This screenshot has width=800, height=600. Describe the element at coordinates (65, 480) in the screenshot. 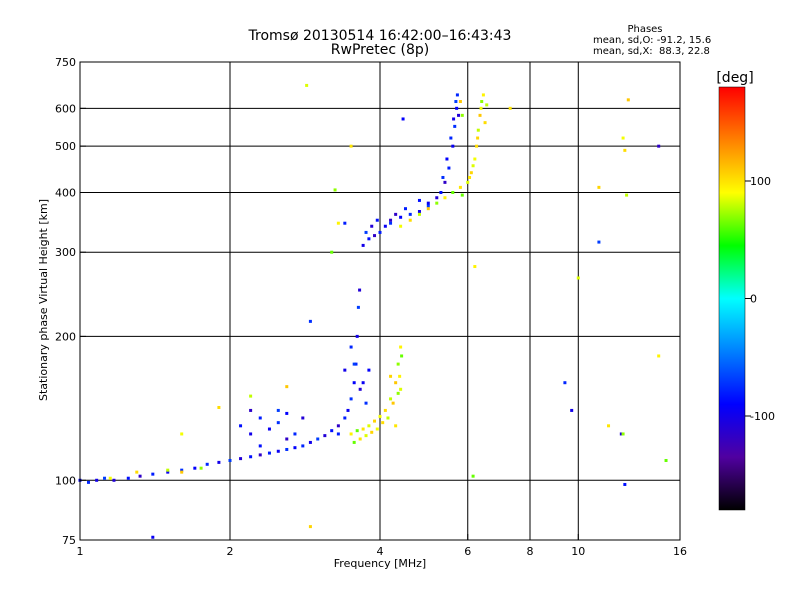

I see `y-tick-label: 100` at that location.